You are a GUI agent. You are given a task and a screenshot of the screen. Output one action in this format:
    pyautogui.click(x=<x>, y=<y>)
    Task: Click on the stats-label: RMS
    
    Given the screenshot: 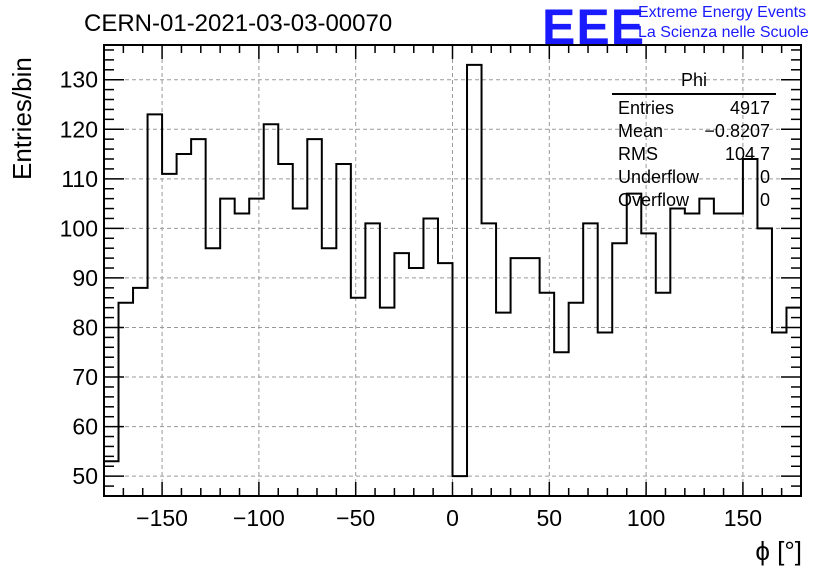 What is the action you would take?
    pyautogui.click(x=638, y=154)
    